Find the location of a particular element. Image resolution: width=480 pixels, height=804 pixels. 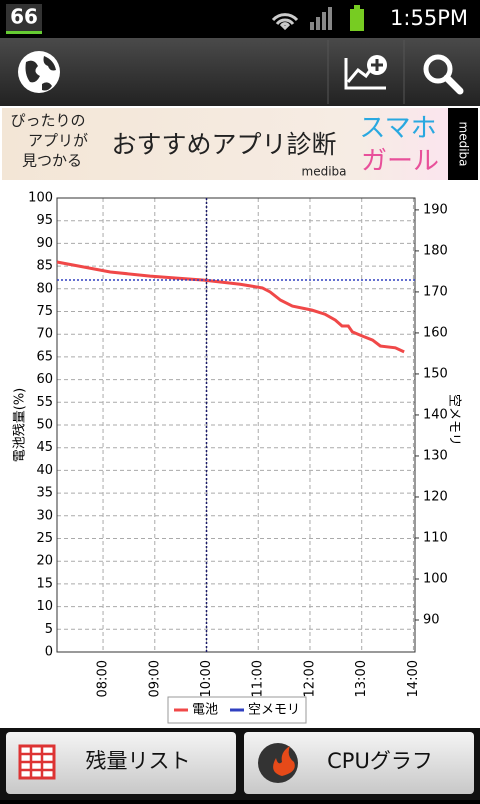

y2-tick-label: 110 is located at coordinates (435, 537).